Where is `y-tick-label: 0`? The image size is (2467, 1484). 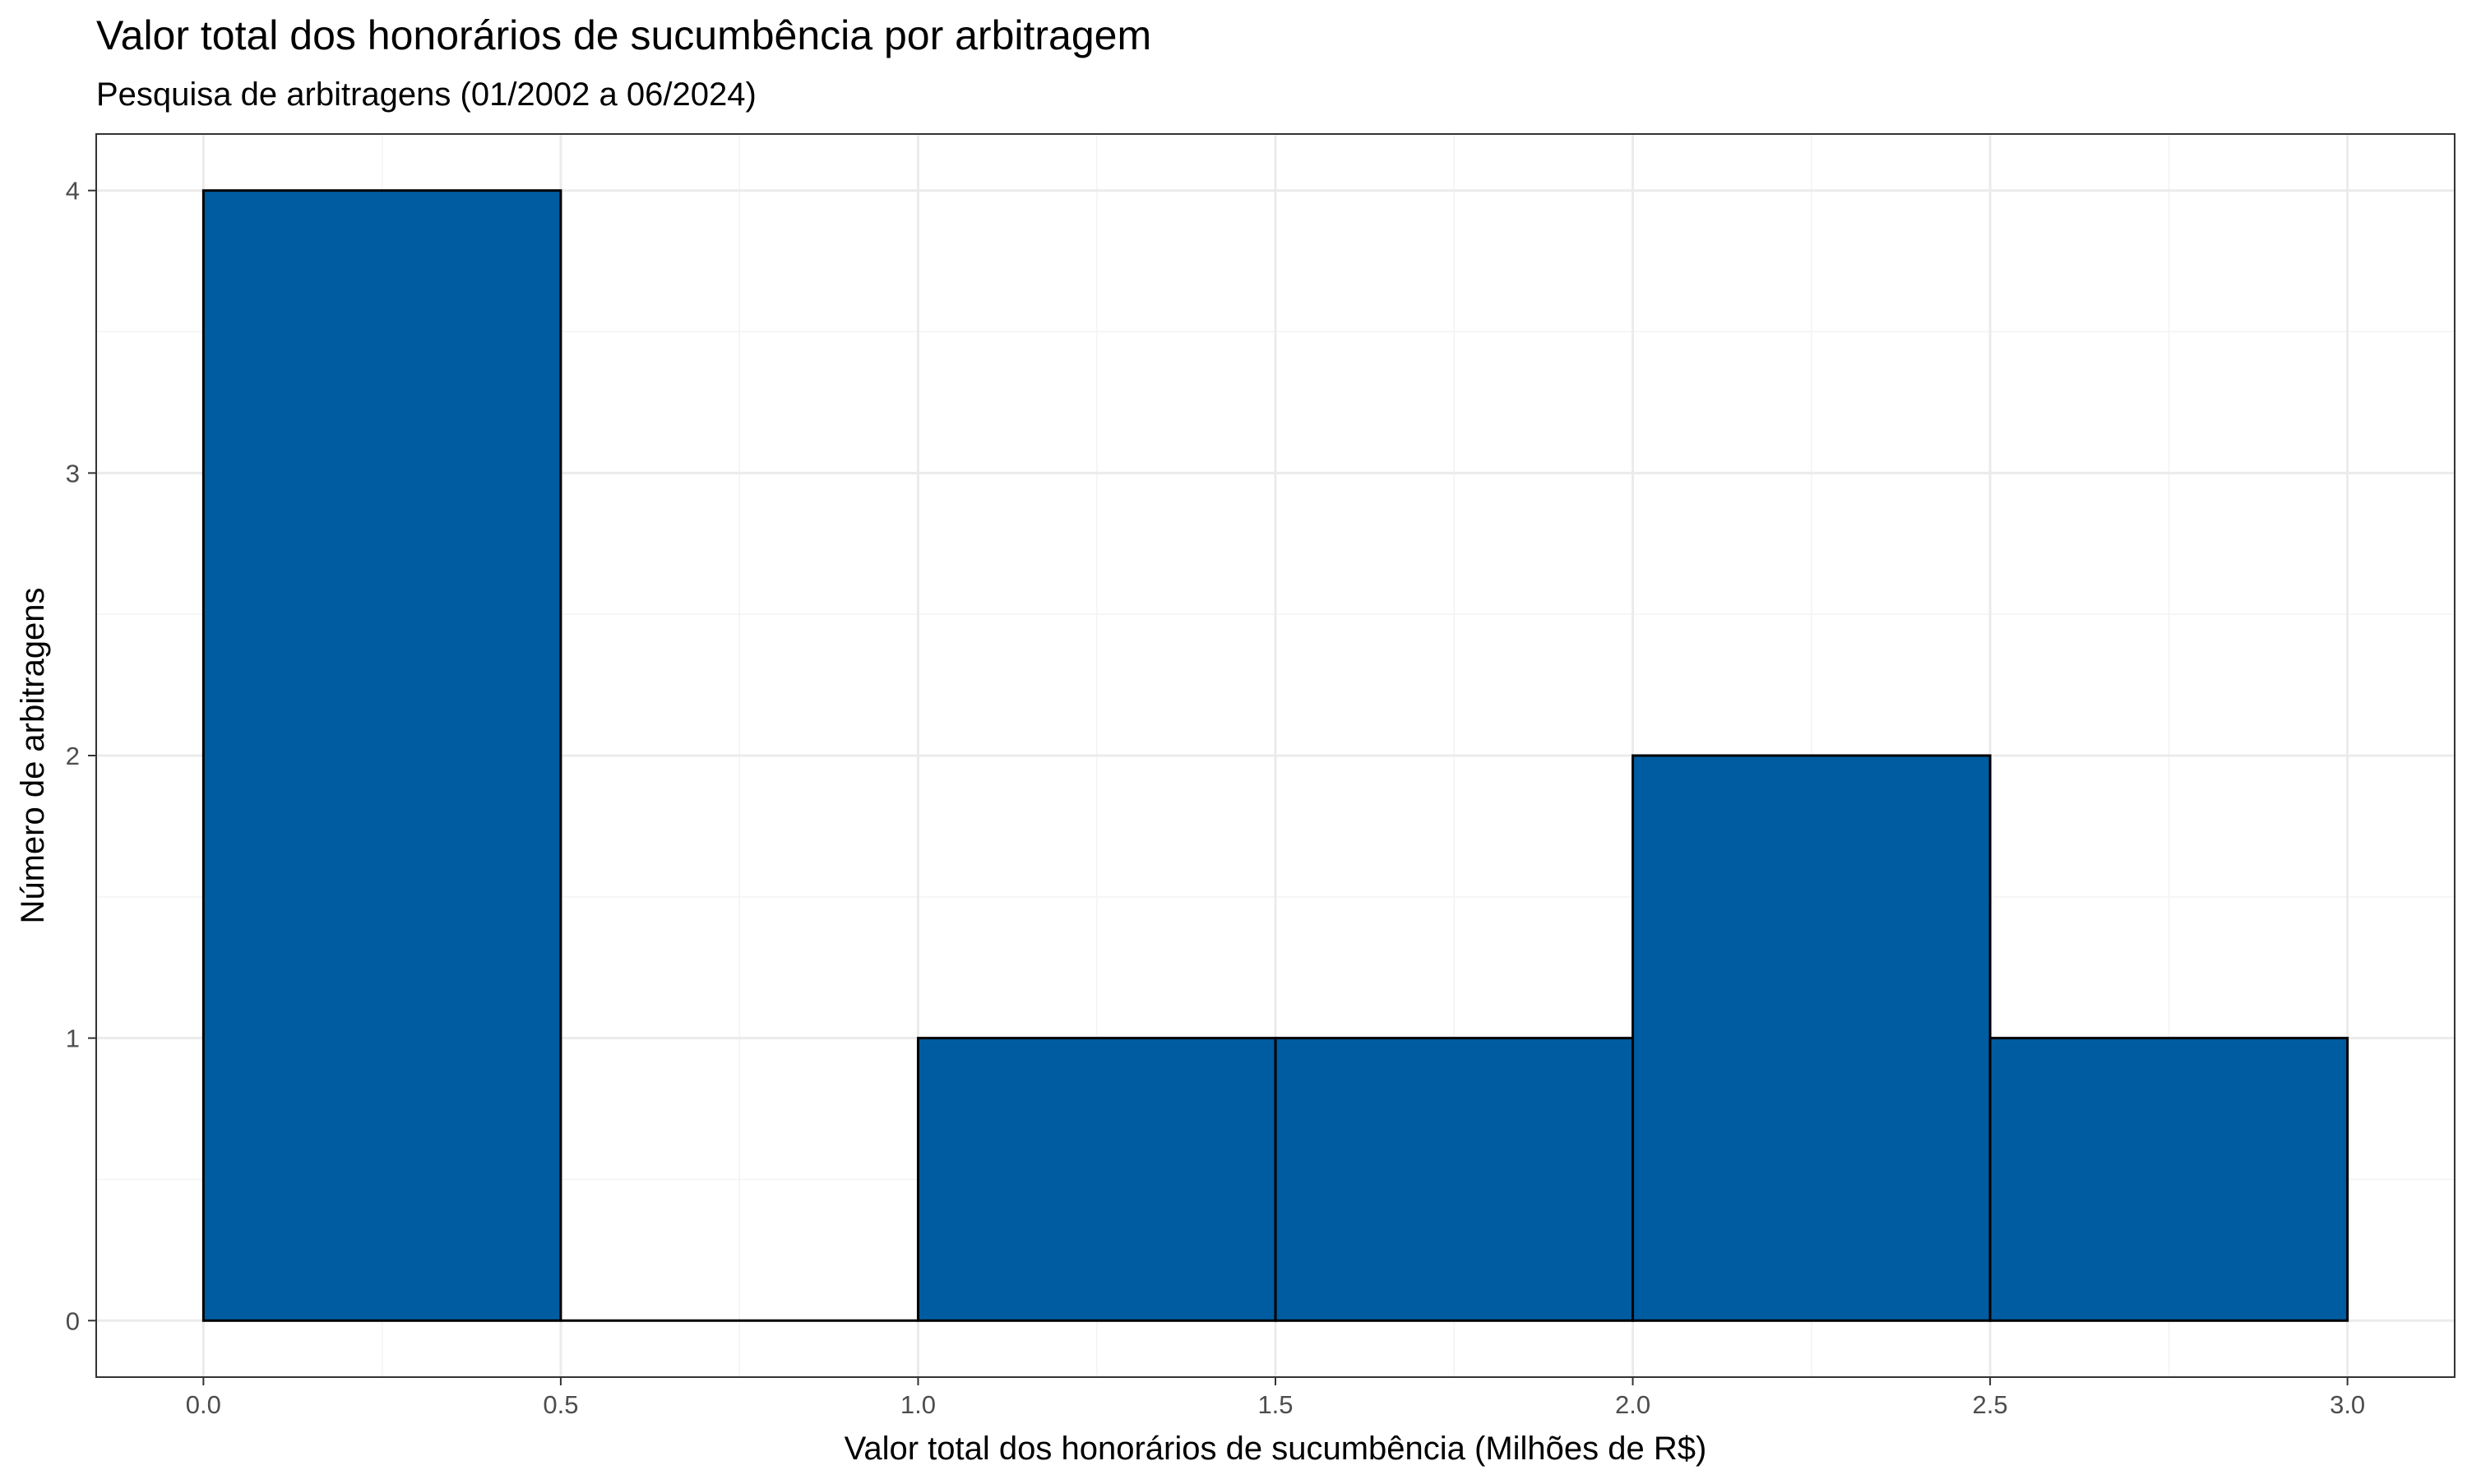 y-tick-label: 0 is located at coordinates (73, 1320).